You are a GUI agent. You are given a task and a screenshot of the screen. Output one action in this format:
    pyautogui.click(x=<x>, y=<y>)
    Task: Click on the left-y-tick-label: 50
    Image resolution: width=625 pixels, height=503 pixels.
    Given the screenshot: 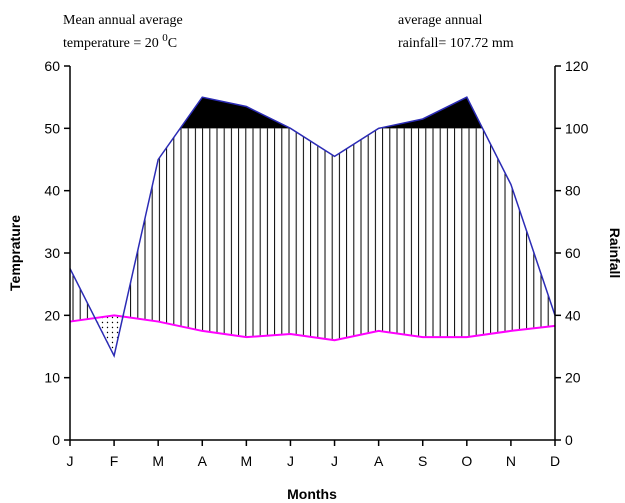 What is the action you would take?
    pyautogui.click(x=52, y=128)
    